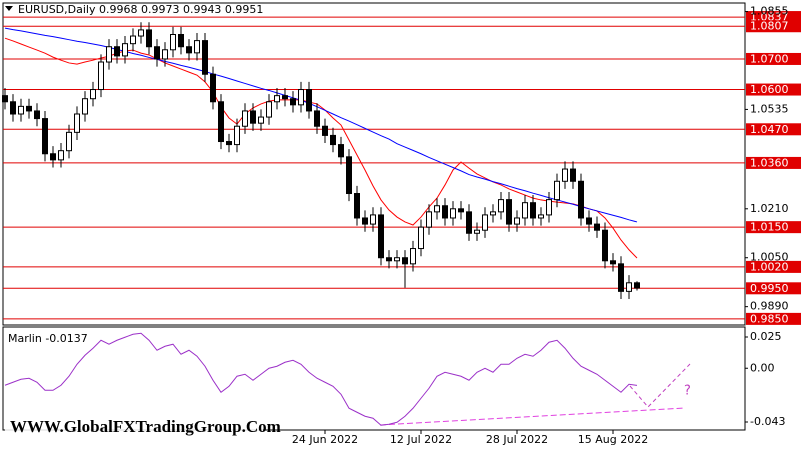 This screenshot has height=453, width=803. I want to click on y-tick-label: 1.0535, so click(769, 108).